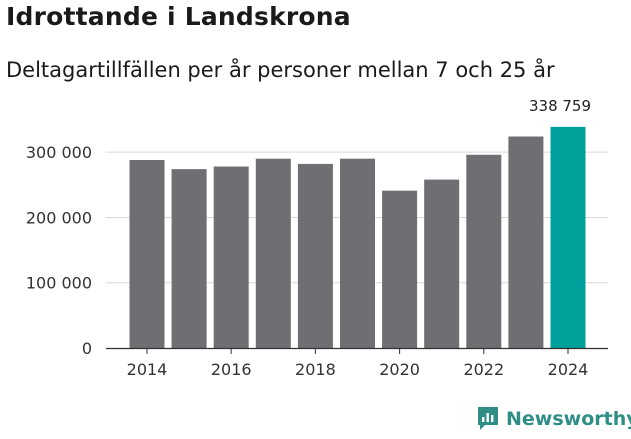 The width and height of the screenshot is (631, 439). I want to click on x-tick-label: 2020, so click(399, 369).